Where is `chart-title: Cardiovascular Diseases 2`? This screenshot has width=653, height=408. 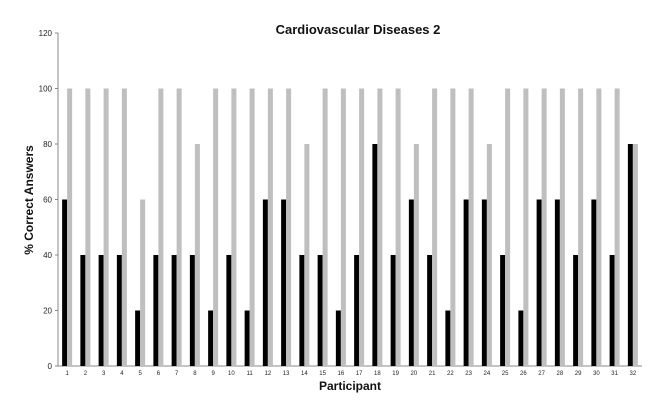 chart-title: Cardiovascular Diseases 2 is located at coordinates (358, 29).